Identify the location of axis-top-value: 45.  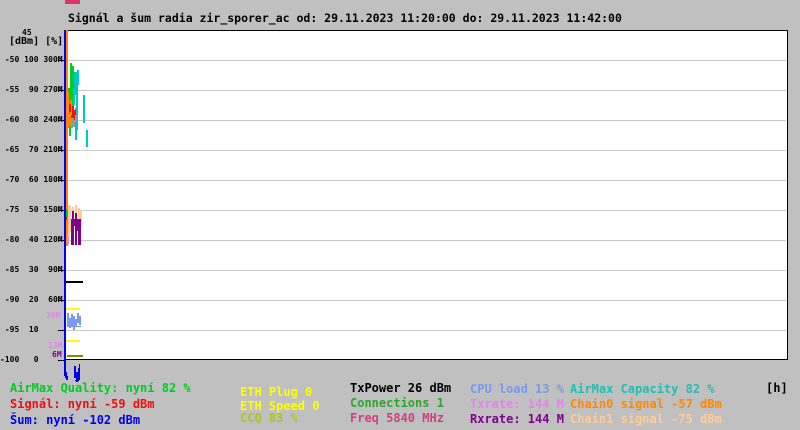
(27, 32).